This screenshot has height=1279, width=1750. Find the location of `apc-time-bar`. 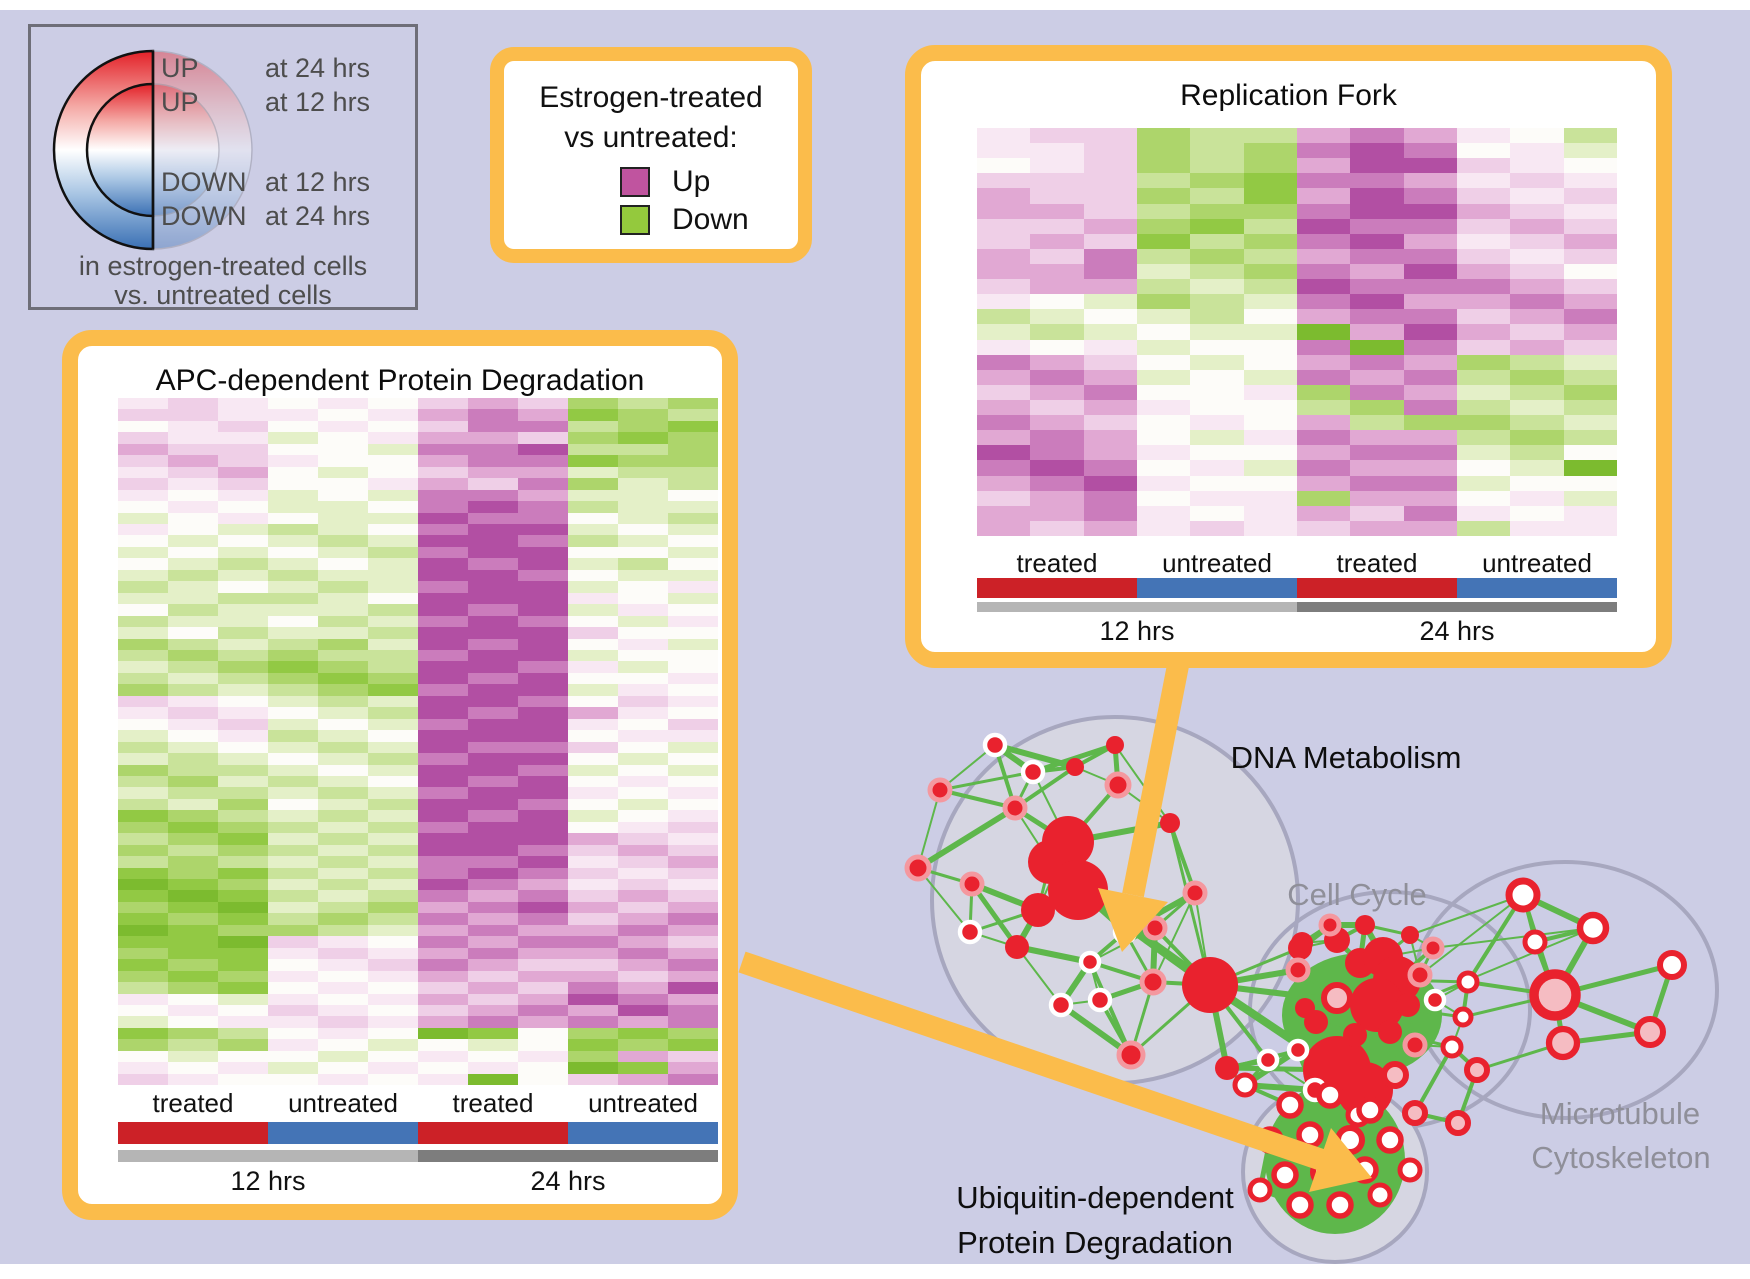

apc-time-bar is located at coordinates (418, 1156).